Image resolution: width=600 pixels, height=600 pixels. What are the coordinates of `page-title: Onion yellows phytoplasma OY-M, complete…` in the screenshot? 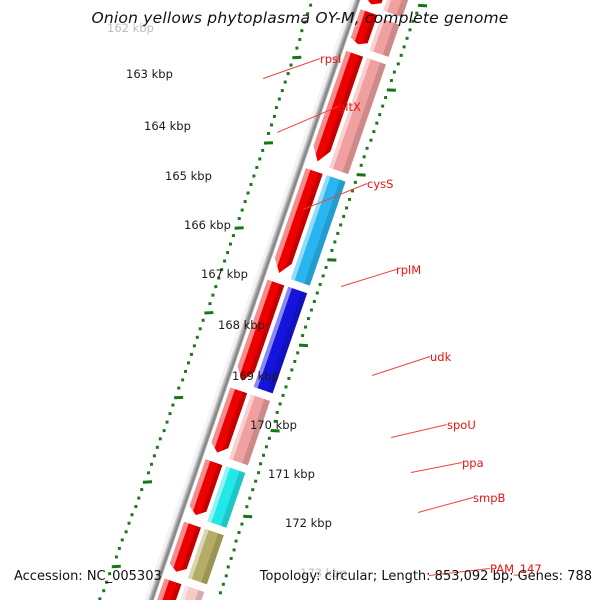 It's located at (300, 18).